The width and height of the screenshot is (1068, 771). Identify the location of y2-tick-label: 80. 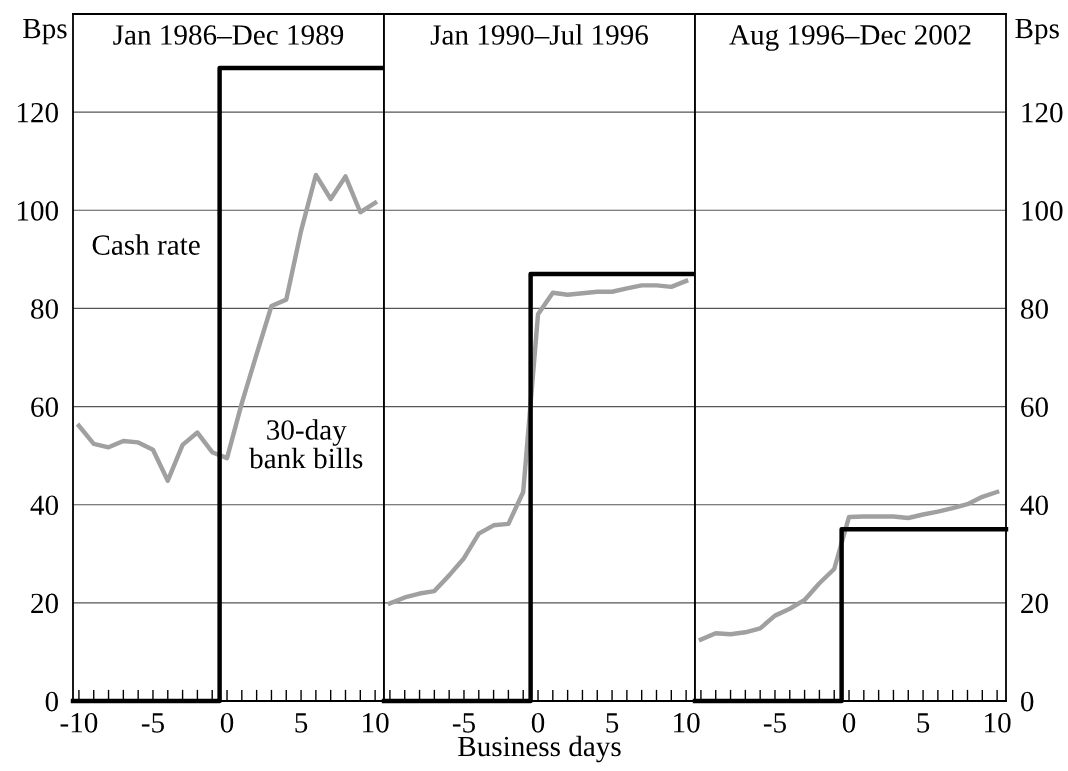
(1034, 309).